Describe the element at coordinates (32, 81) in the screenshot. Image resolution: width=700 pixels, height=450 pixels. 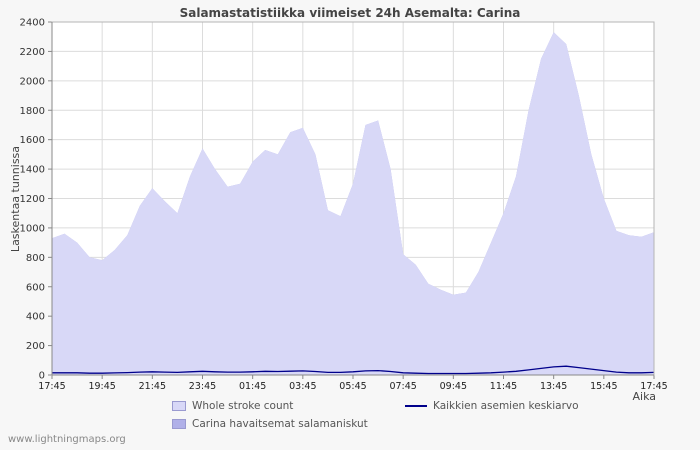
I see `svg-text: 2000` at that location.